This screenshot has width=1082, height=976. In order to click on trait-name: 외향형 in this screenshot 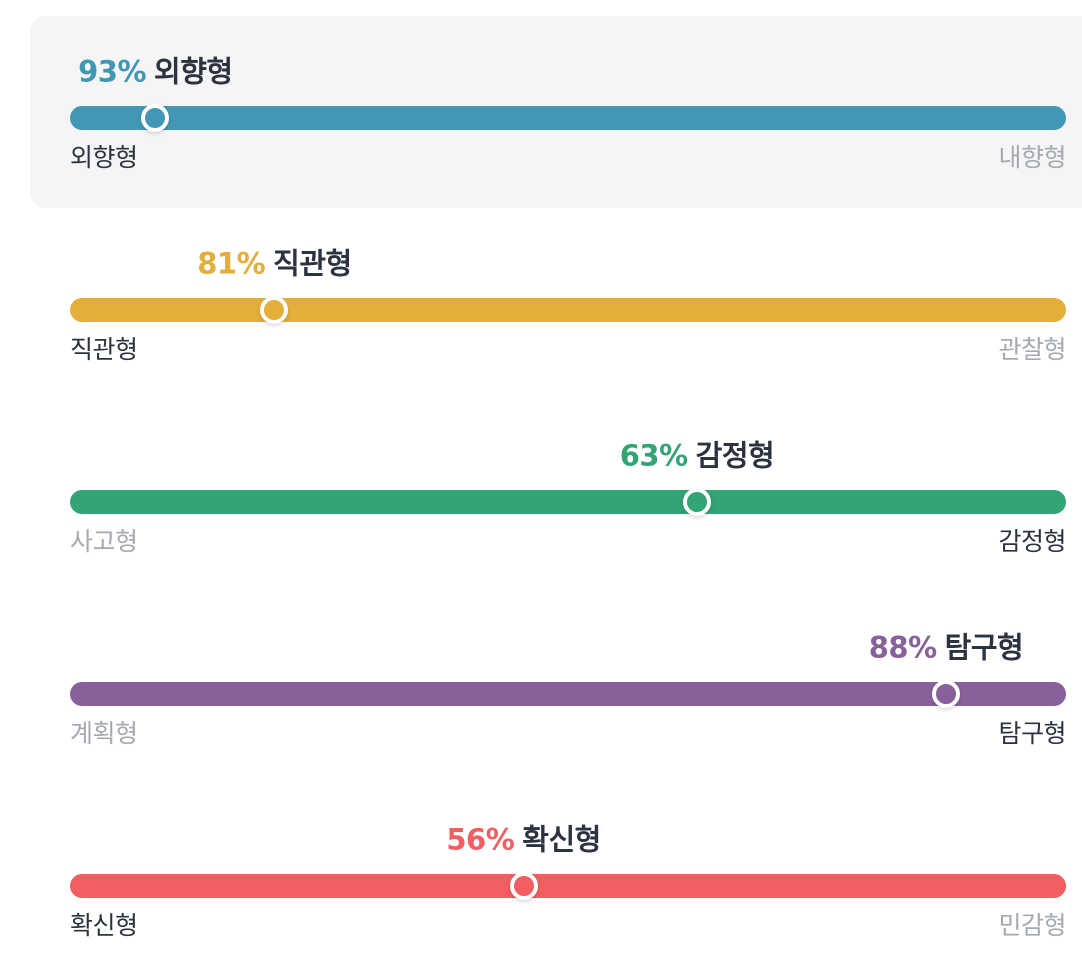, I will do `click(193, 71)`.